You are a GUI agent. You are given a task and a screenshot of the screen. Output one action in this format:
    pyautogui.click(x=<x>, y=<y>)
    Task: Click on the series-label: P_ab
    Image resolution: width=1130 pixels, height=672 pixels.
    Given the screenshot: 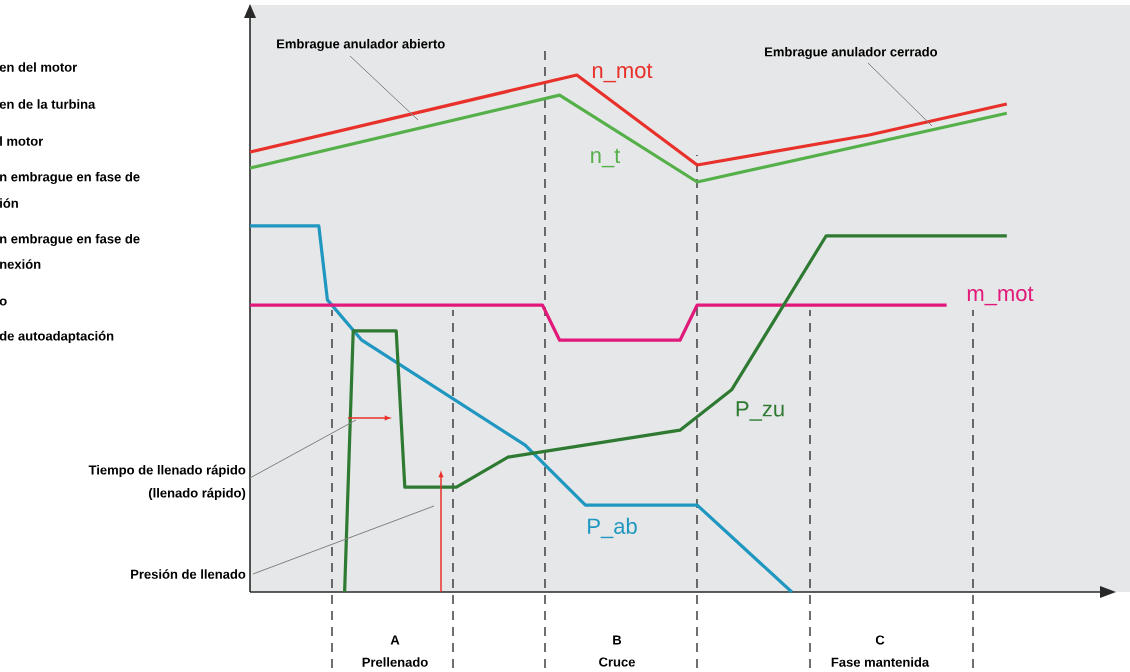 What is the action you would take?
    pyautogui.click(x=612, y=528)
    